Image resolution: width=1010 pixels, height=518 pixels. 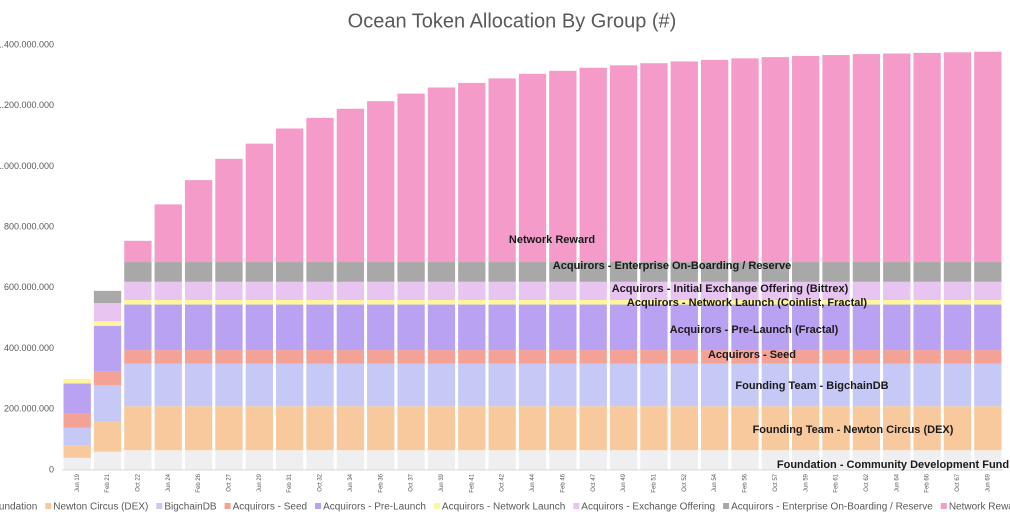 I want to click on x-tick-label: Feb 61, so click(x=837, y=482).